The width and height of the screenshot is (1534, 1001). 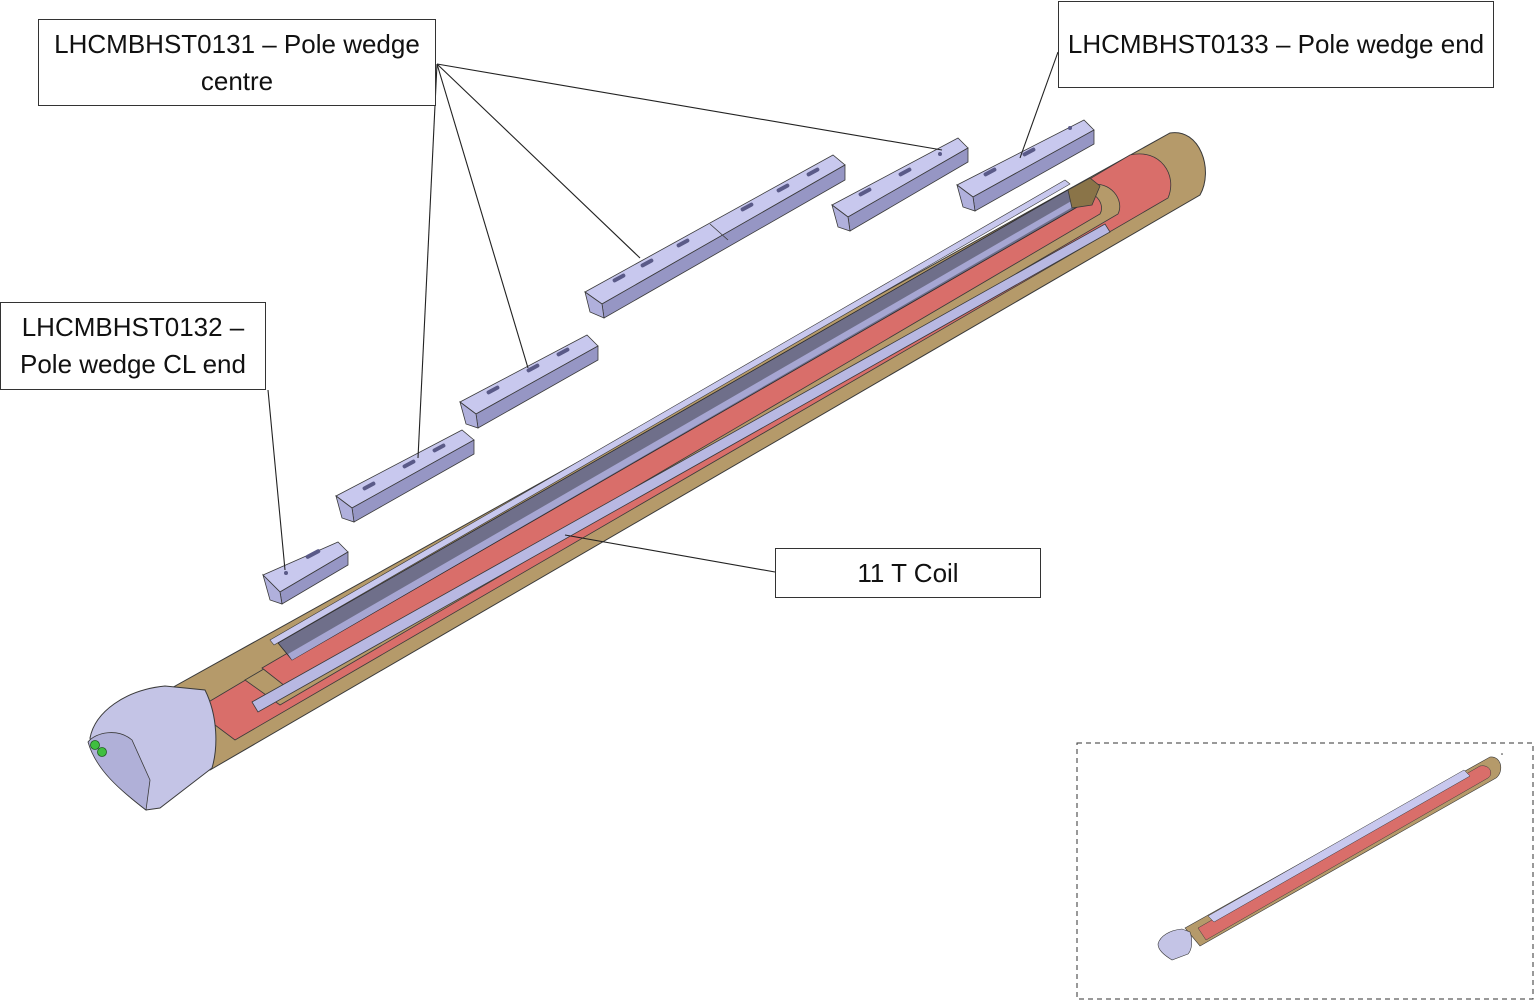 I want to click on callout-pole-wedge-centre: LHCMBHST0131 – Pole wedge centre, so click(x=237, y=62).